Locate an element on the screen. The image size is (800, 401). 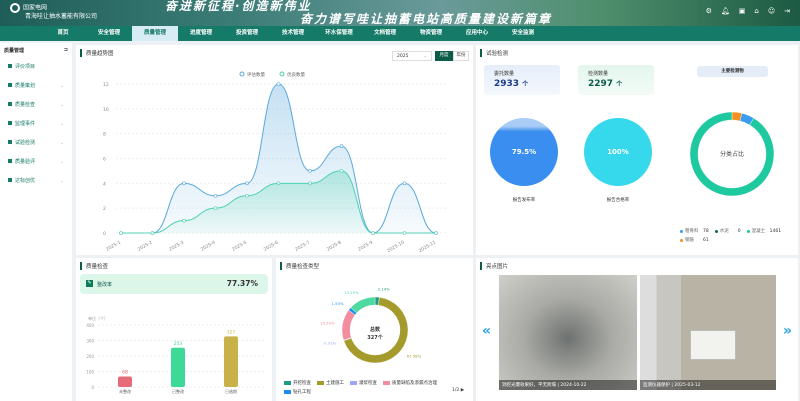
x-tick-label: 2025-4 is located at coordinates (208, 245).